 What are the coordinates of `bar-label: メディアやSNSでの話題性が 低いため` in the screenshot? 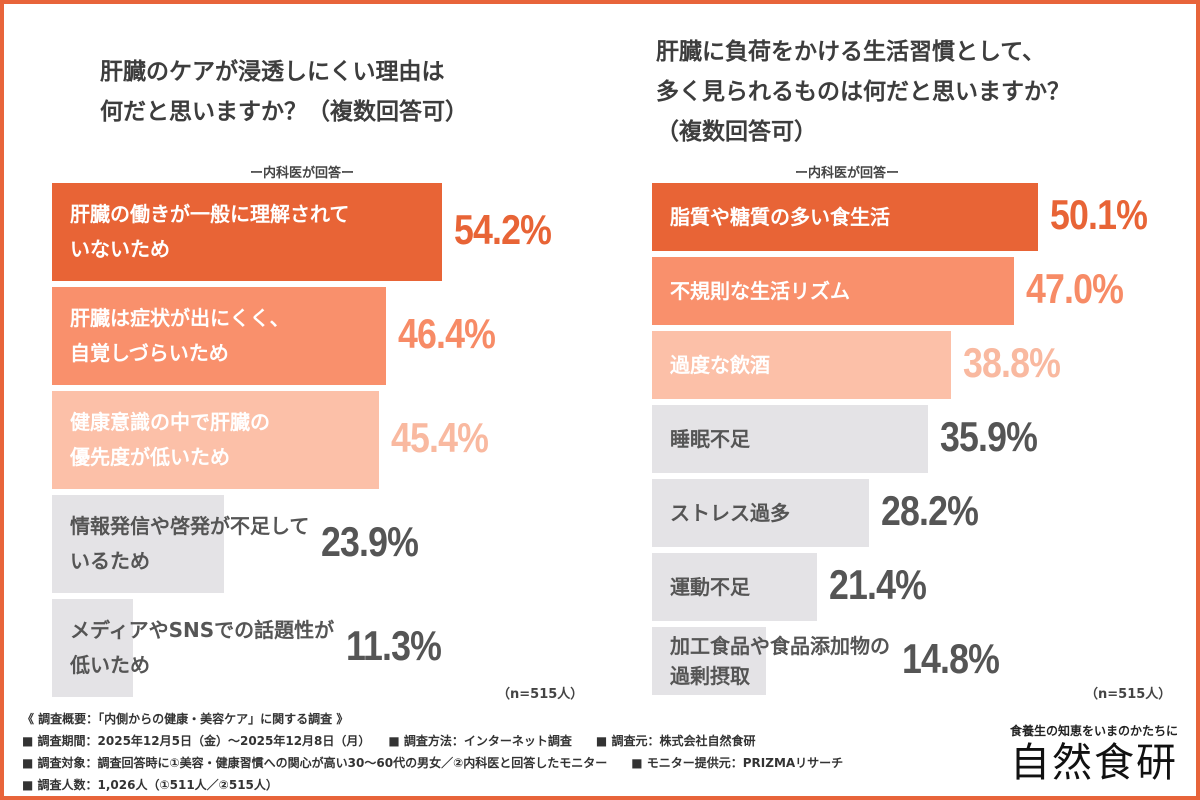 It's located at (202, 647).